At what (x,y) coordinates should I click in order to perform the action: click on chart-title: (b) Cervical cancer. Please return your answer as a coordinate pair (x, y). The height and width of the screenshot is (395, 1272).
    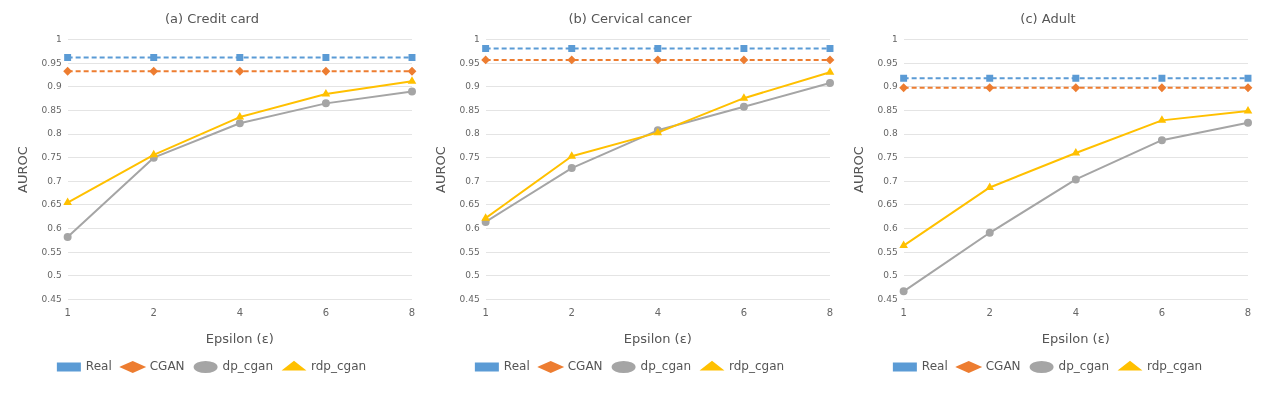
    Looking at the image, I should click on (630, 19).